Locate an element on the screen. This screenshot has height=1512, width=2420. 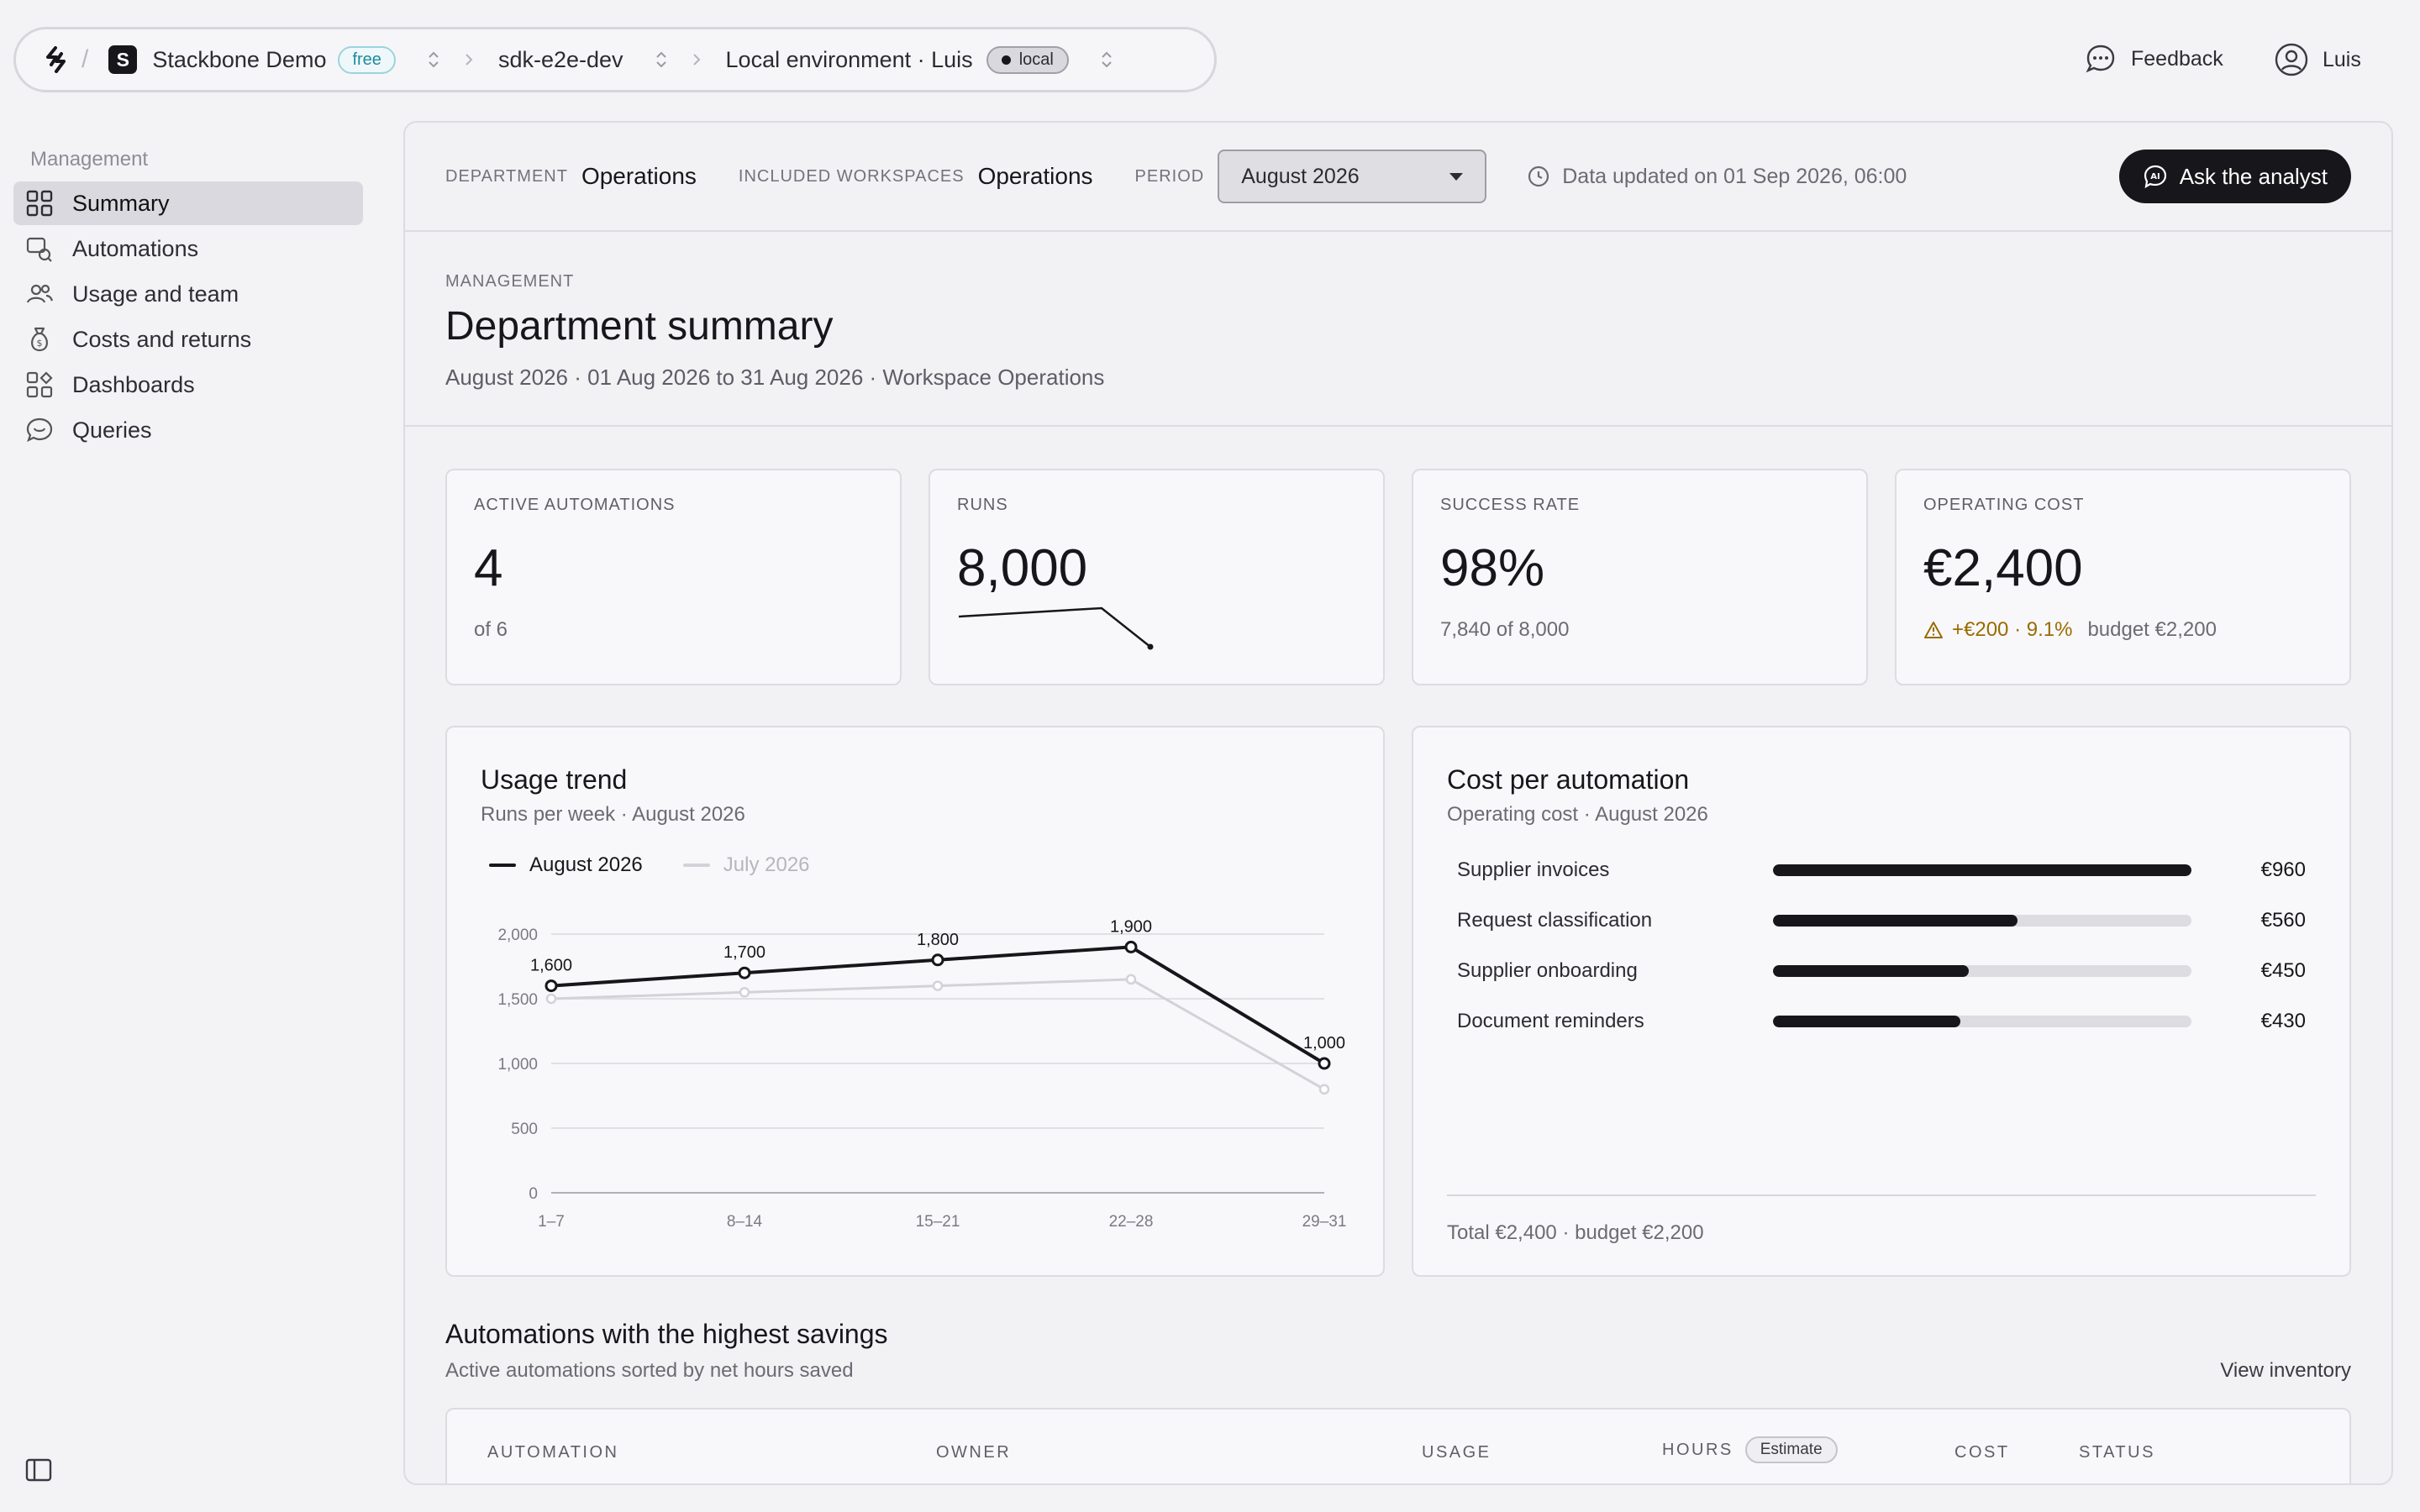
cost-row: Supplier onboarding €450 is located at coordinates (1881, 971).